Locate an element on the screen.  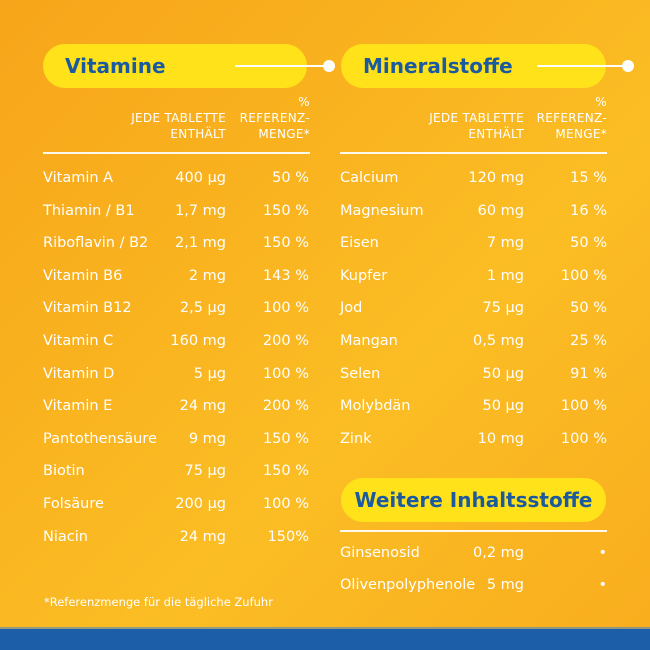
vitamine-row-amount: 160 mg is located at coordinates (198, 341).